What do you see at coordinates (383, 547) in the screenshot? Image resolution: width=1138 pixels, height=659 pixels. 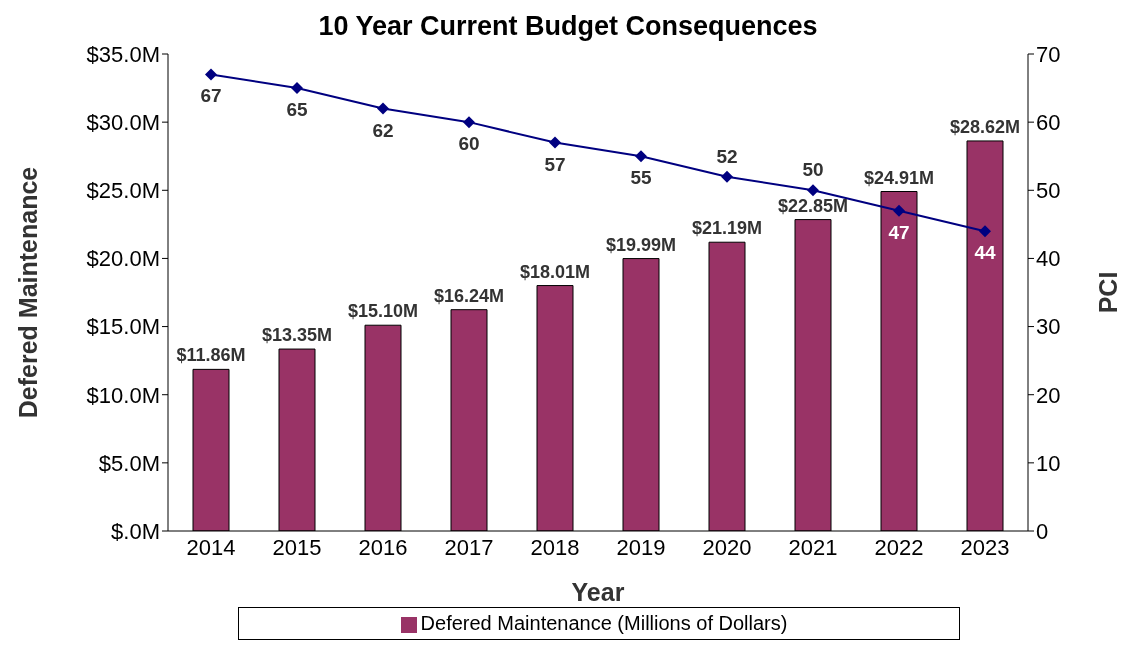 I see `x-tick-label: 2016` at bounding box center [383, 547].